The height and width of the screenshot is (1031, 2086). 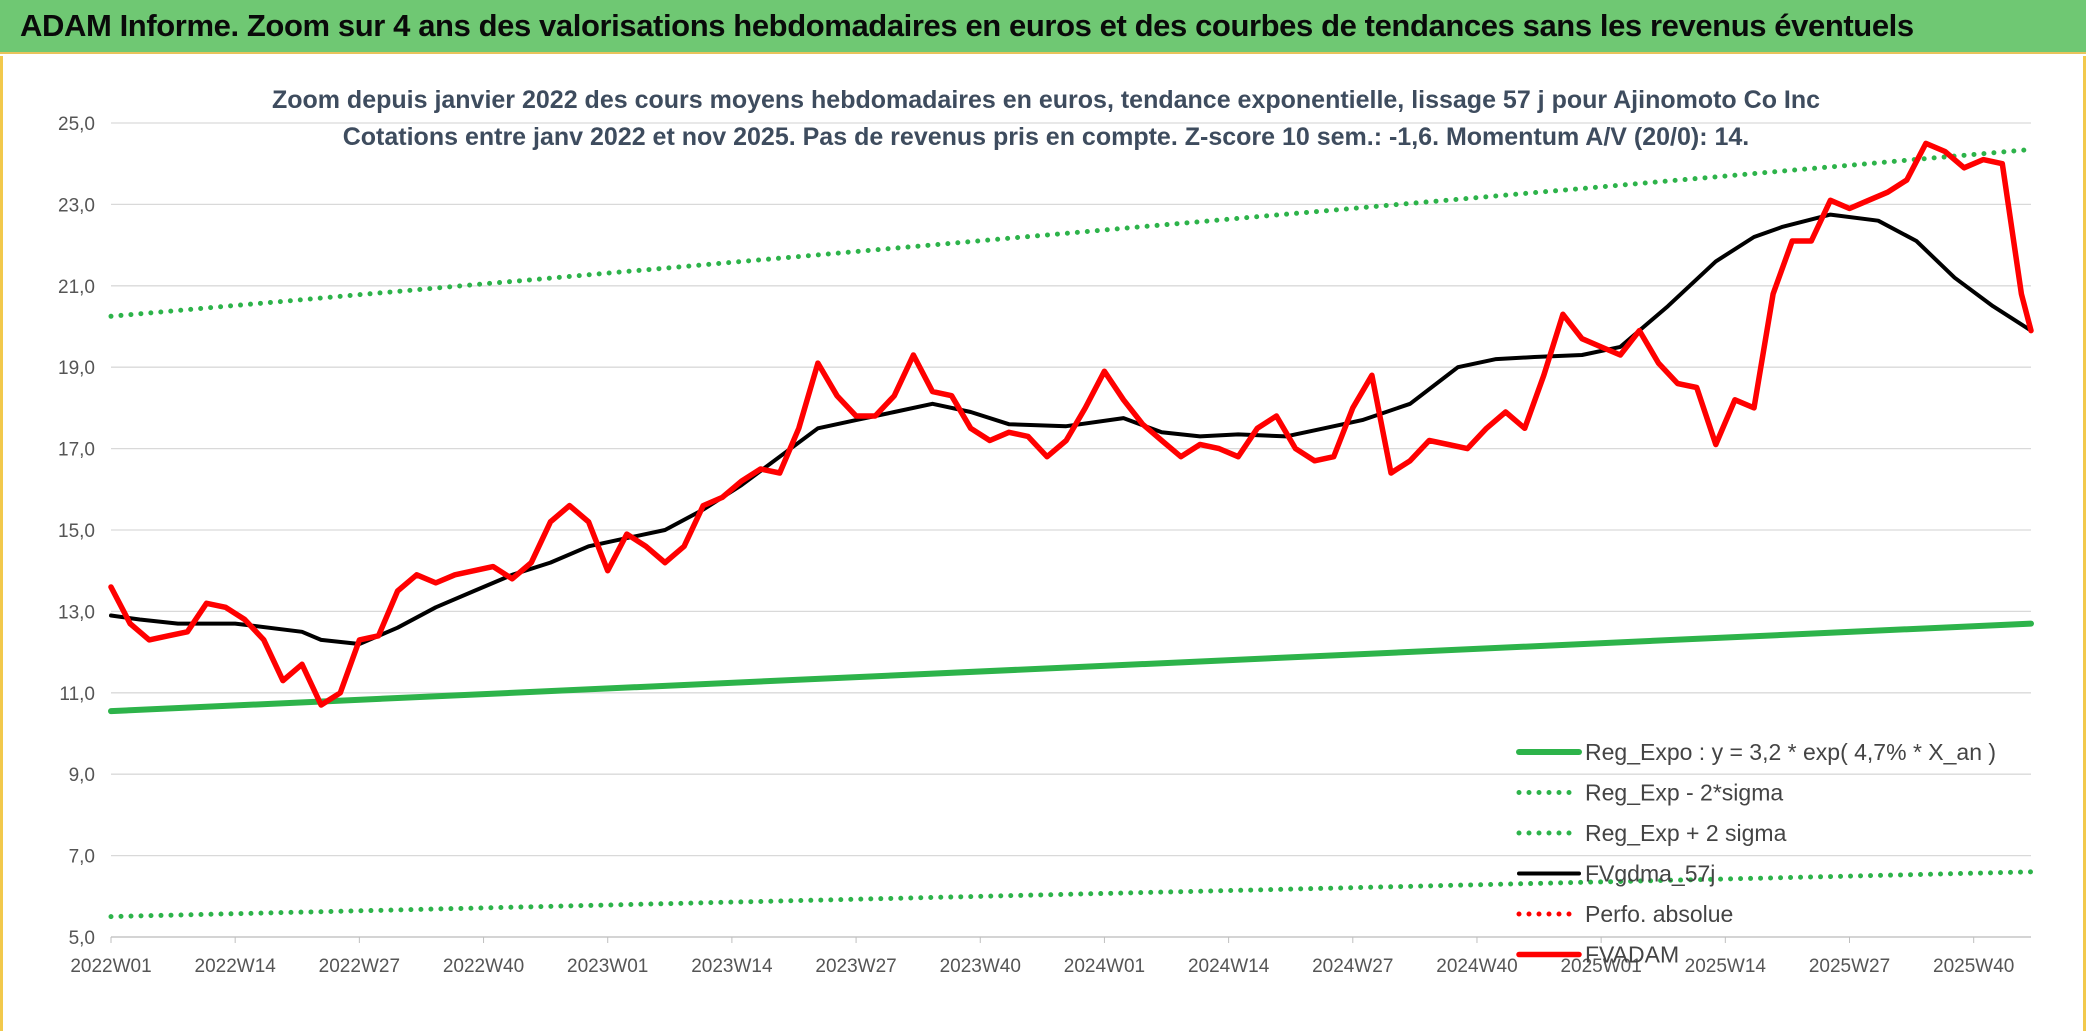 I want to click on x-tick-label: 2025W27, so click(x=1849, y=966).